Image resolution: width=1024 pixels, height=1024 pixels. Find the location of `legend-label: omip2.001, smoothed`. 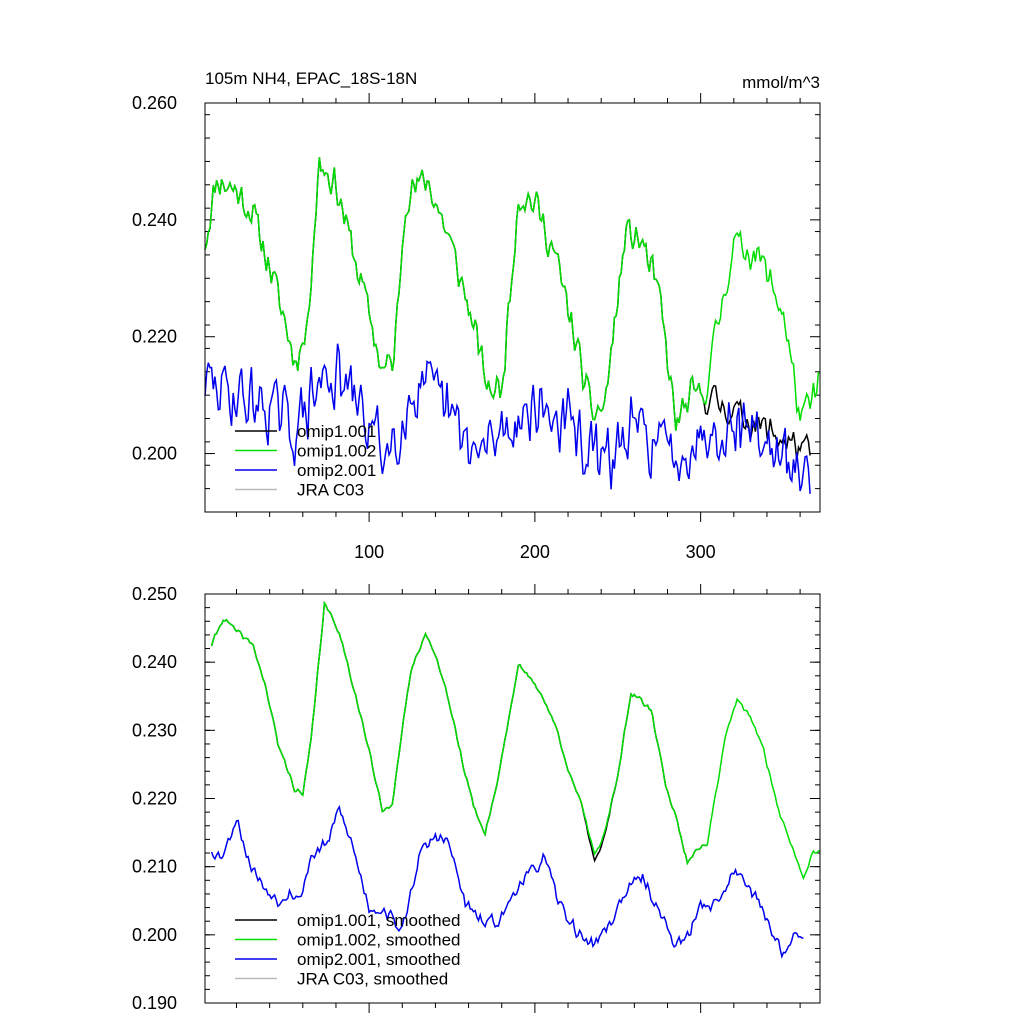

legend-label: omip2.001, smoothed is located at coordinates (379, 959).